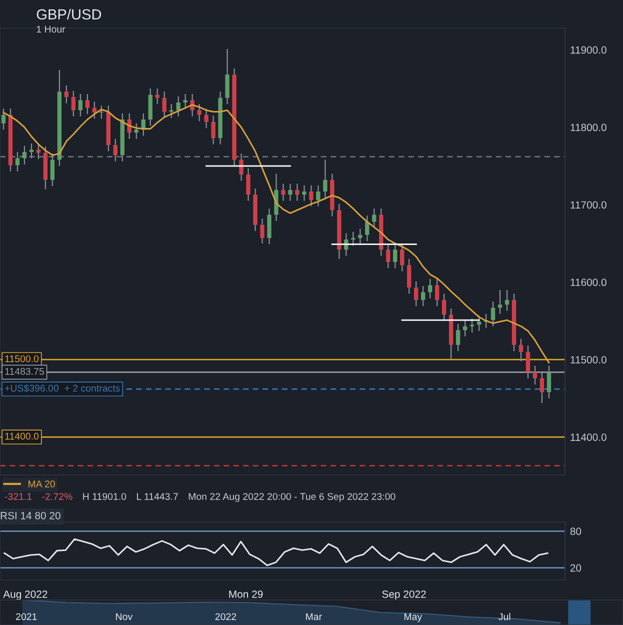  Describe the element at coordinates (57, 496) in the screenshot. I see `text: -2.72%` at that location.